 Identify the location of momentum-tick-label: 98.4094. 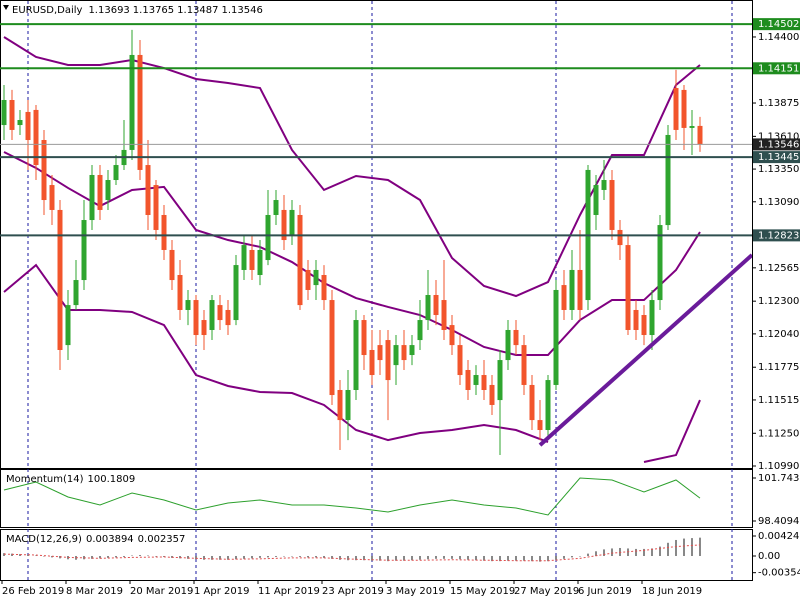
(778, 521).